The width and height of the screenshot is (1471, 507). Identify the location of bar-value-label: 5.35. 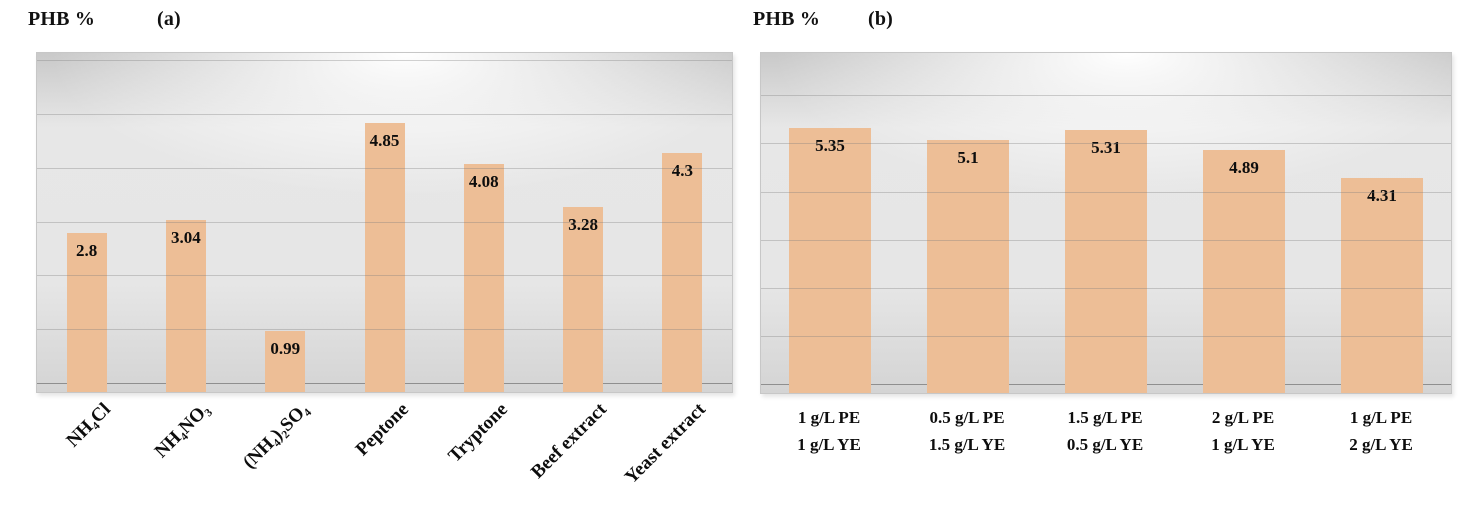
(830, 145).